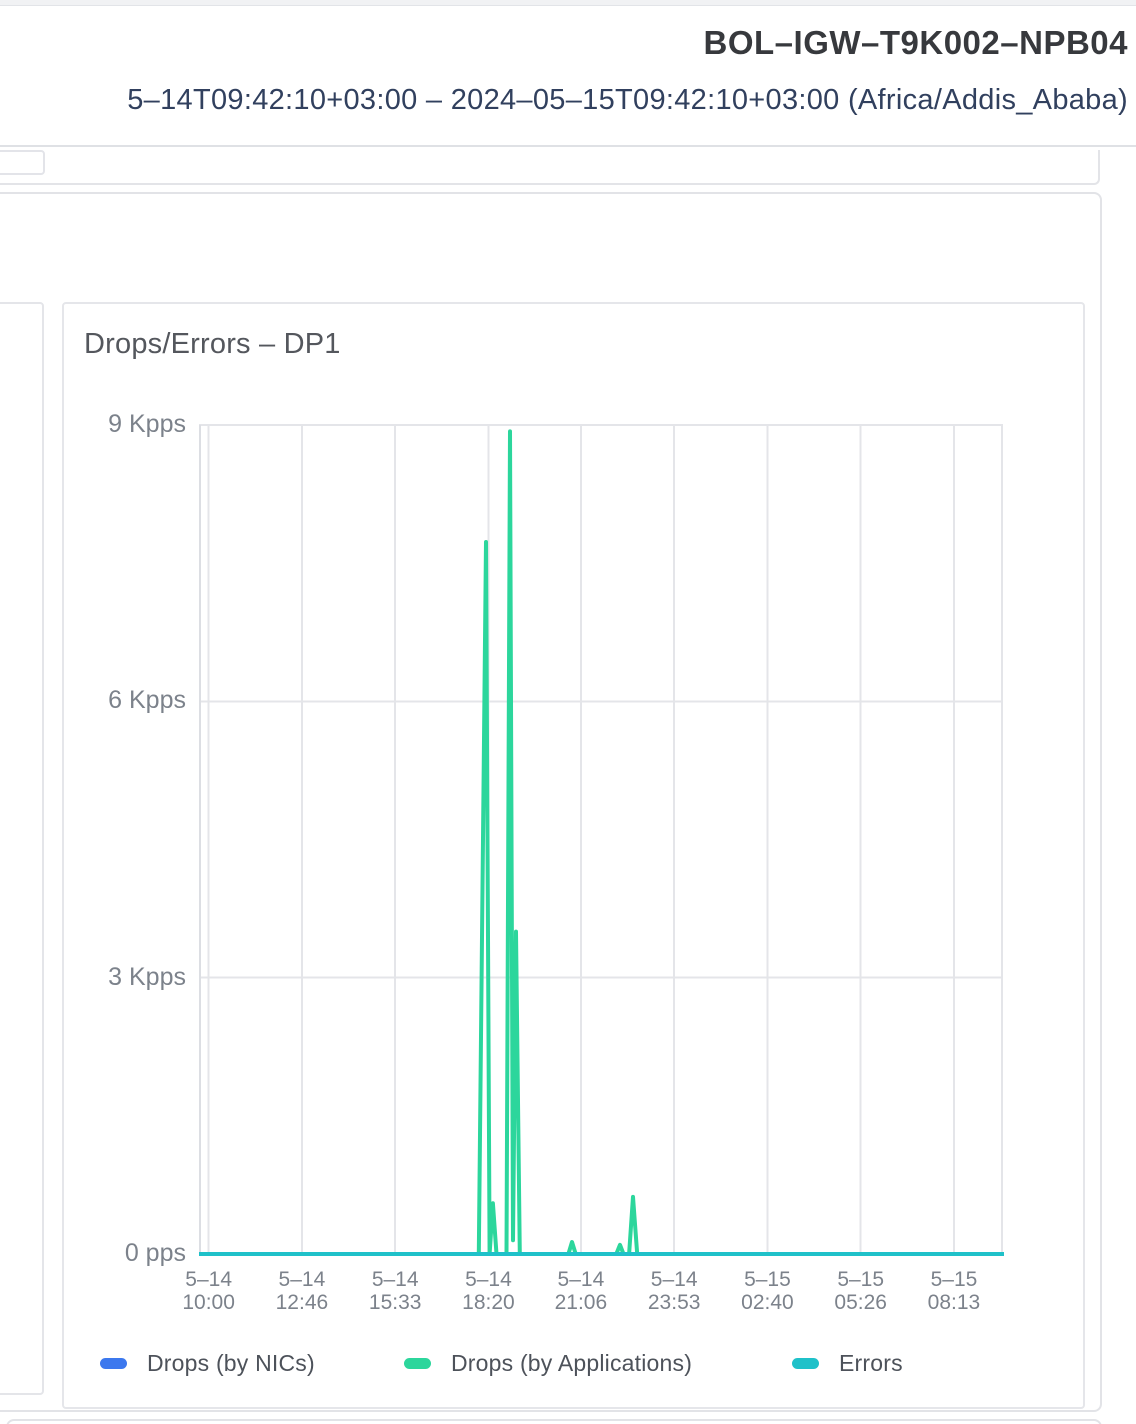  I want to click on y-tick-label: 9 Kpps, so click(147, 424).